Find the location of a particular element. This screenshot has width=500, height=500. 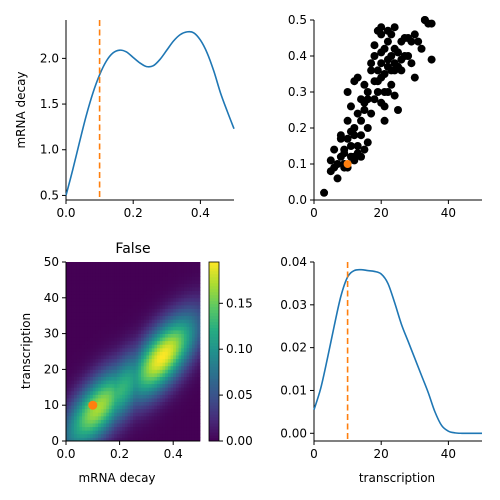

scatter-y-tick-label: 0.5 is located at coordinates (297, 20).